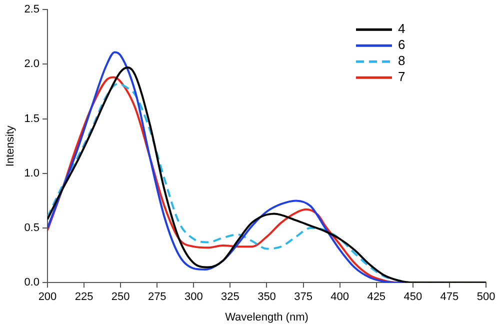  What do you see at coordinates (413, 297) in the screenshot?
I see `x-tick-label: 450` at bounding box center [413, 297].